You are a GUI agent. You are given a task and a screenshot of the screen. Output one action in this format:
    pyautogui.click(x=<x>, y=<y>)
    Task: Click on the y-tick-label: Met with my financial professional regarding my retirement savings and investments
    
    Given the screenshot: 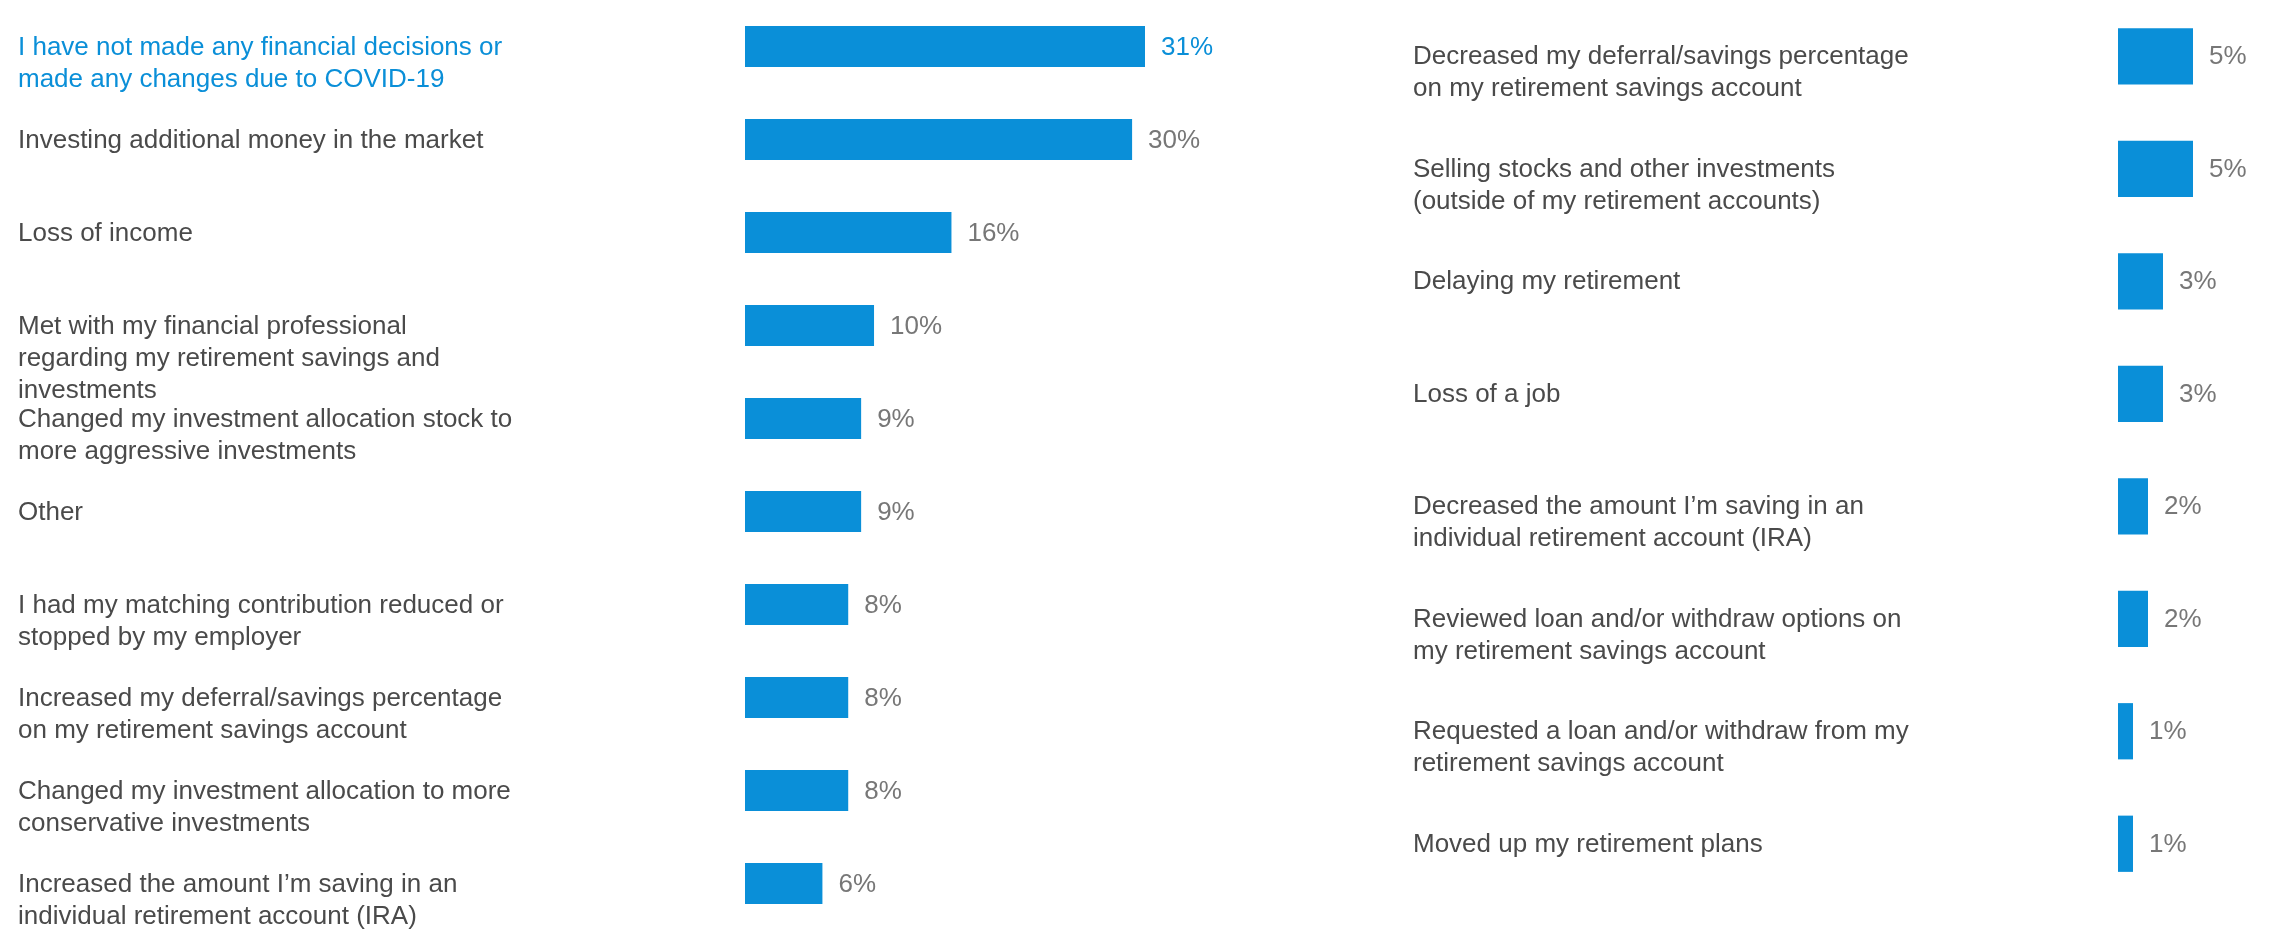 What is the action you would take?
    pyautogui.click(x=229, y=356)
    